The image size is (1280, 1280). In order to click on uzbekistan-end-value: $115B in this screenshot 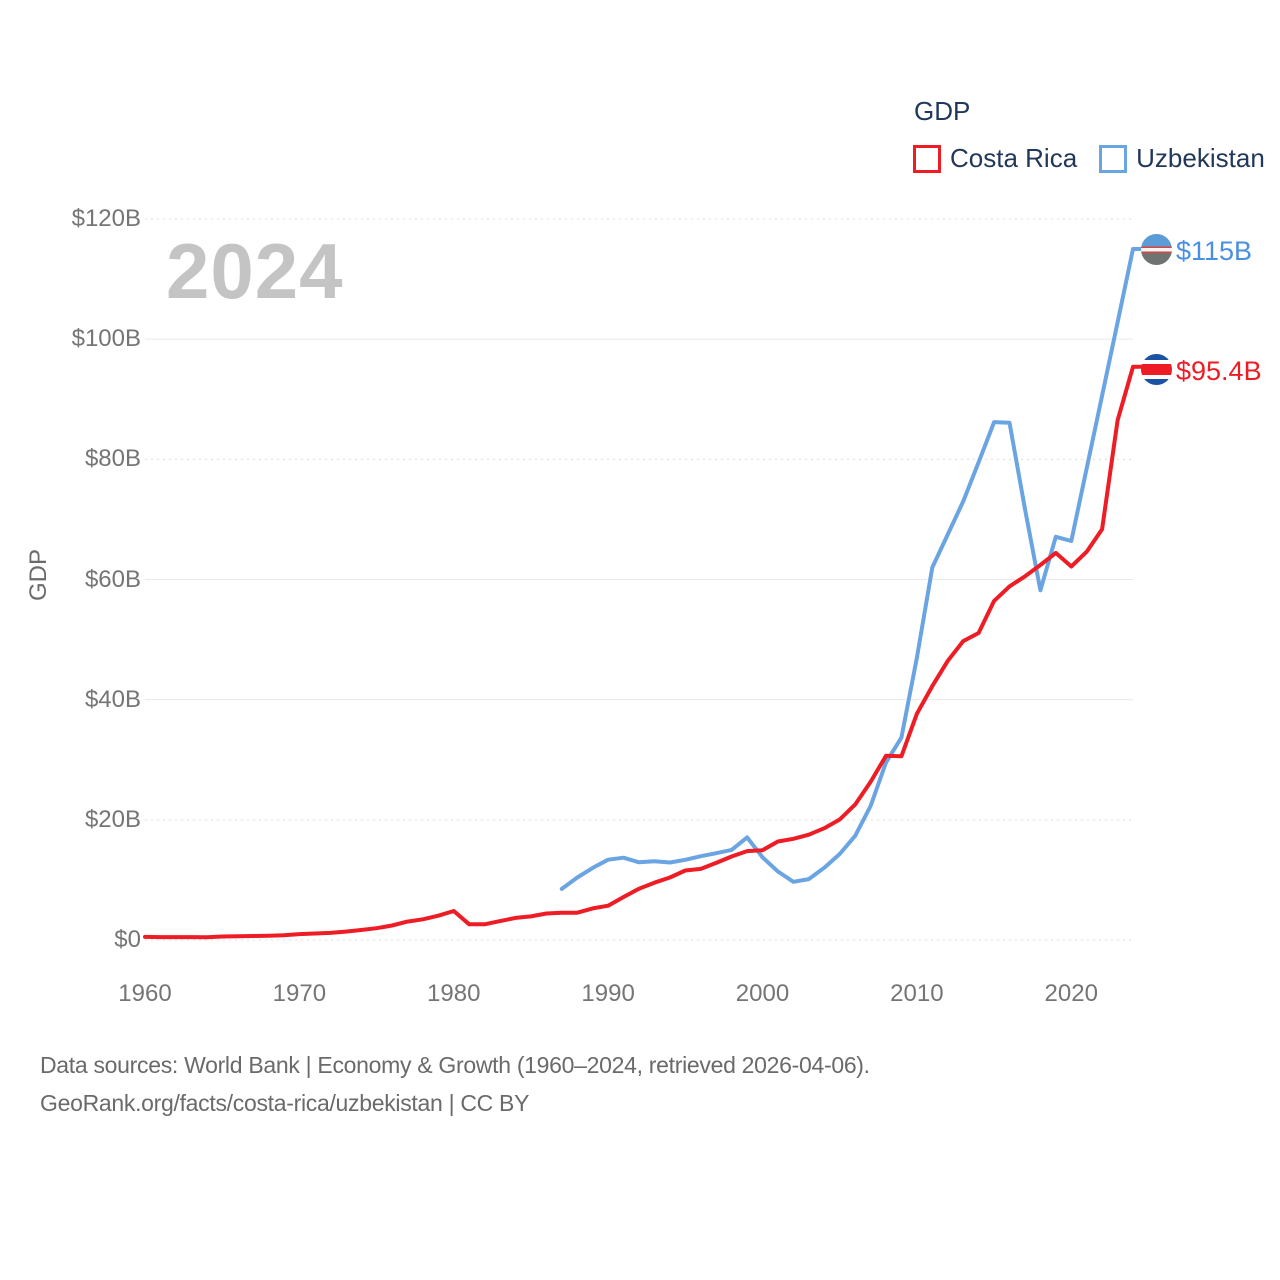, I will do `click(1214, 251)`.